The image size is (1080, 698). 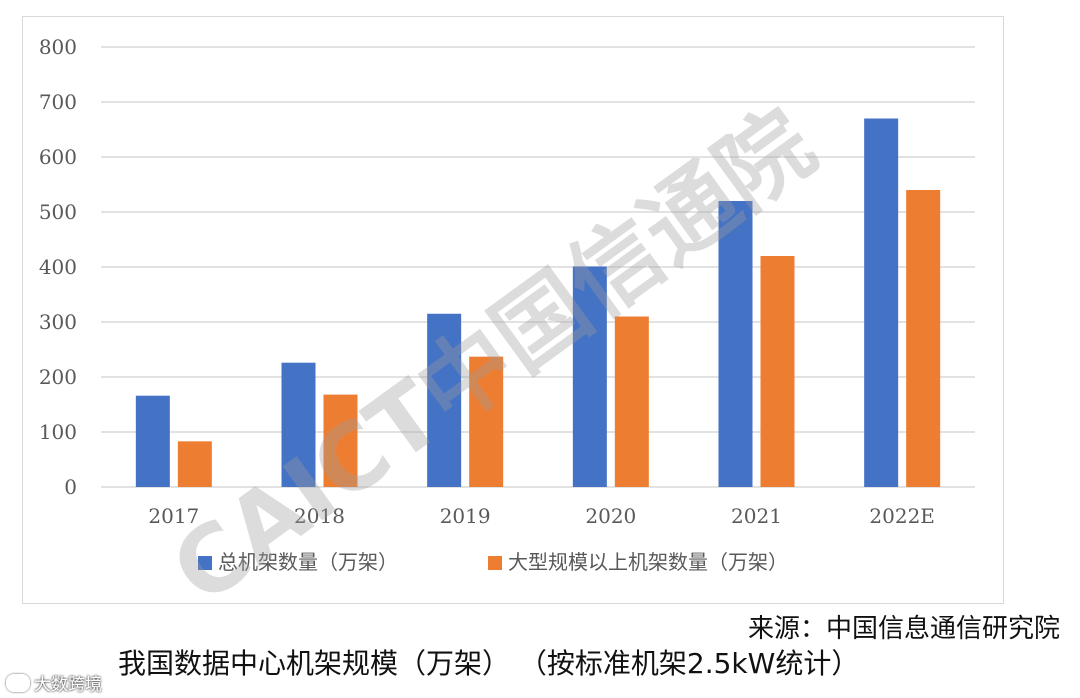 What do you see at coordinates (298, 424) in the screenshot?
I see `bar-total-2018` at bounding box center [298, 424].